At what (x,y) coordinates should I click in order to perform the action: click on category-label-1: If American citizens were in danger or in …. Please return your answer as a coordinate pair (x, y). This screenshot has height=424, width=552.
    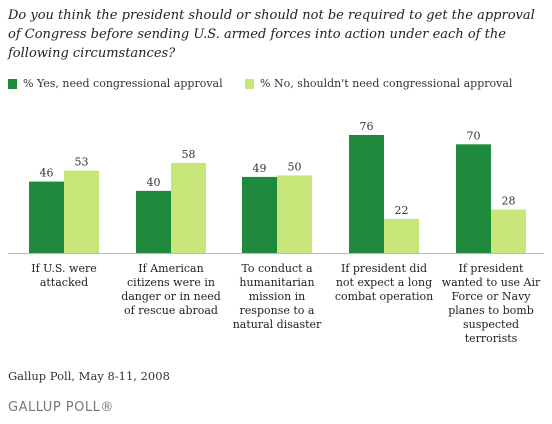
    Looking at the image, I should click on (171, 290).